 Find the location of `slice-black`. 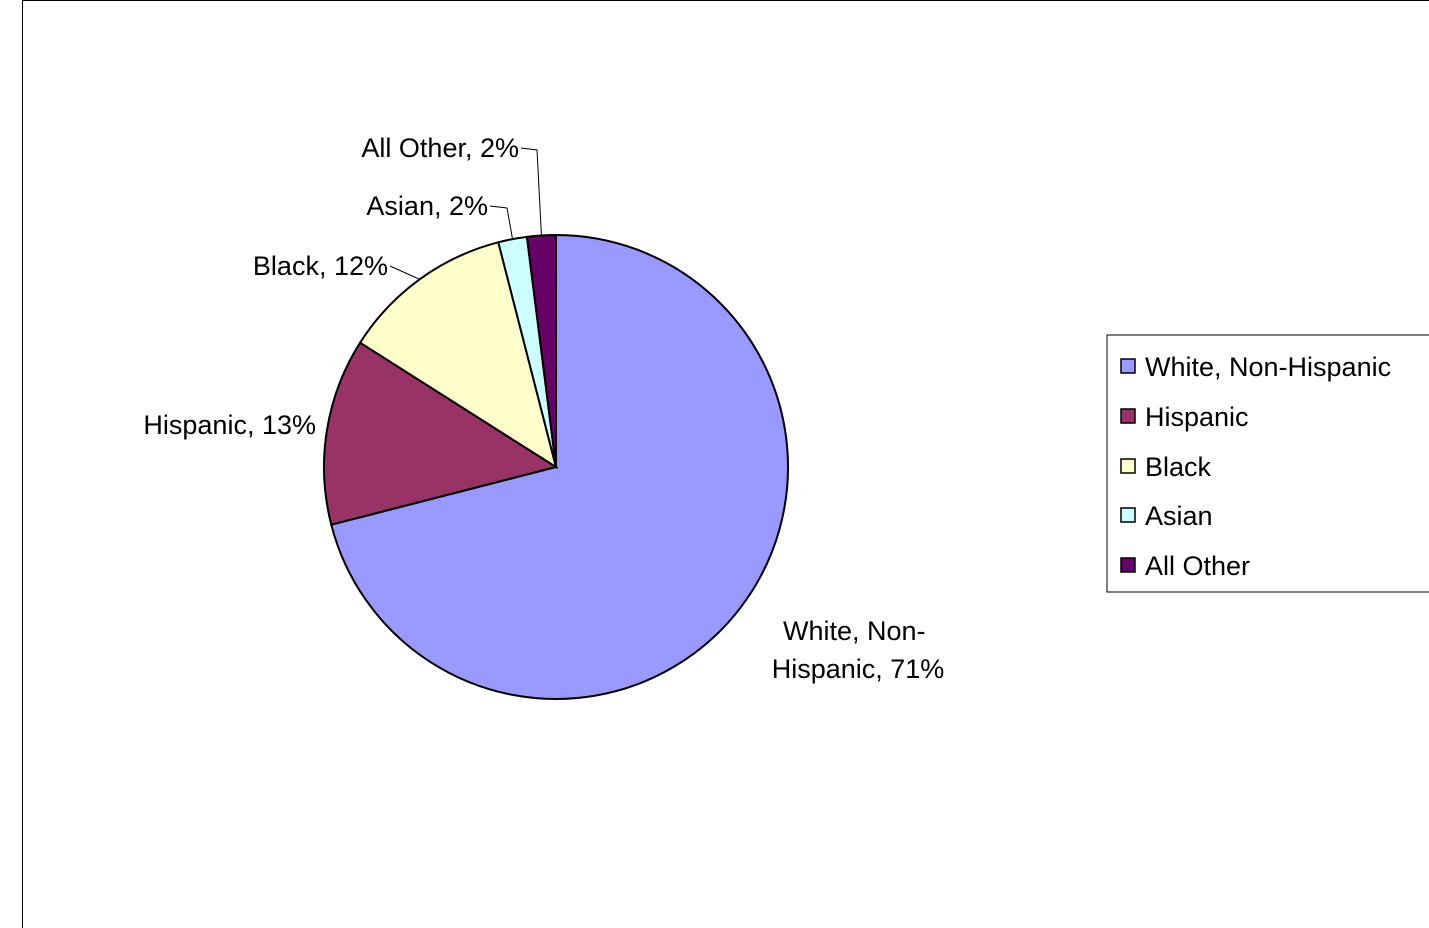

slice-black is located at coordinates (458, 355).